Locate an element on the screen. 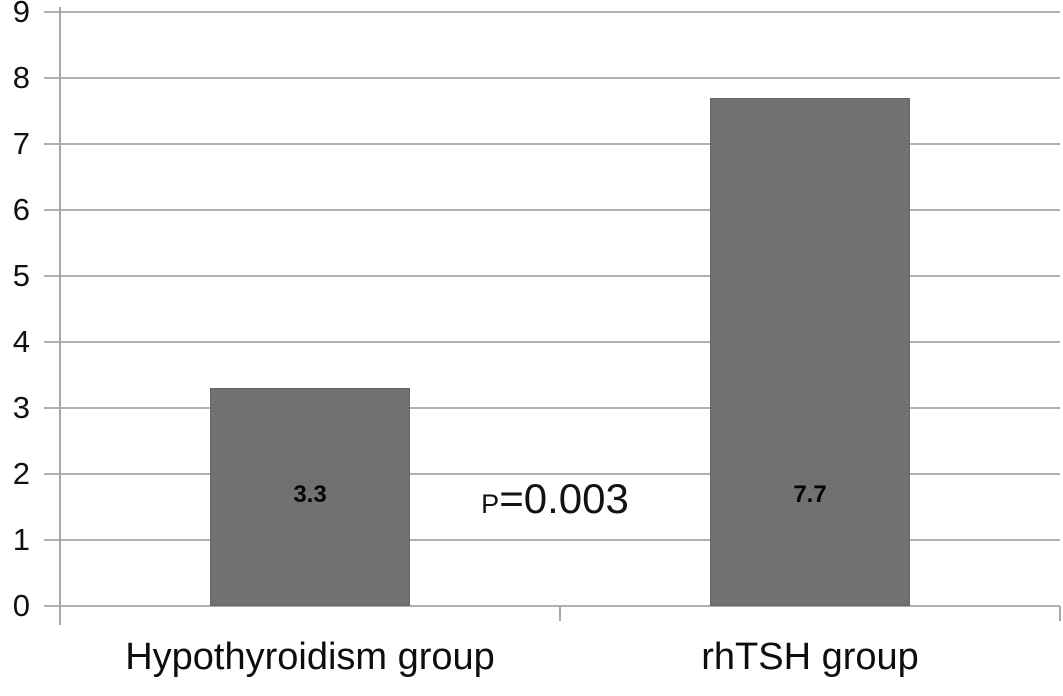 Image resolution: width=1063 pixels, height=696 pixels. y-tick-label-8: 8 is located at coordinates (21, 77).